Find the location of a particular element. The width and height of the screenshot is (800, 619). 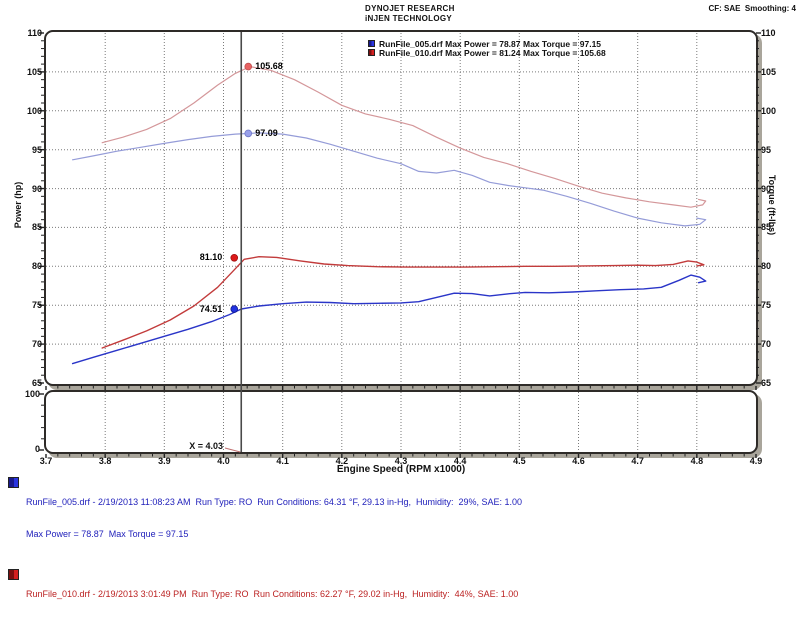

cursor-x-value-label: X = 4.03 is located at coordinates (206, 446).